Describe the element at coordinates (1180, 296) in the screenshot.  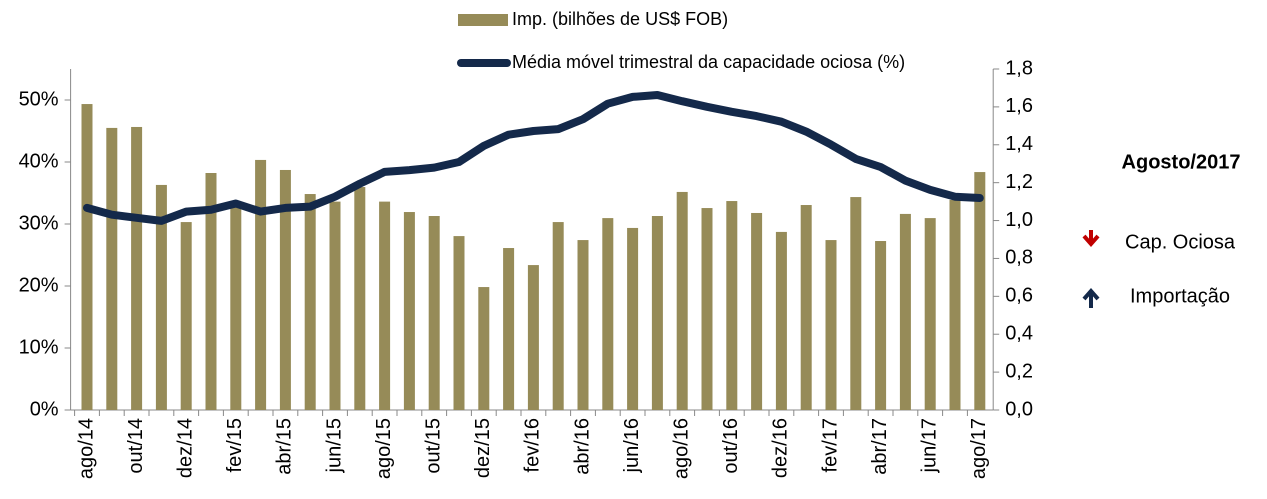
I see `panel-item: Importação` at that location.